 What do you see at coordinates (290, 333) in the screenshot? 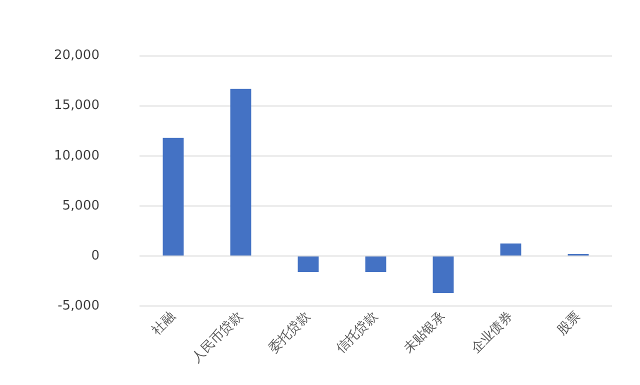
I see `x-tick-label: 委托贷款` at bounding box center [290, 333].